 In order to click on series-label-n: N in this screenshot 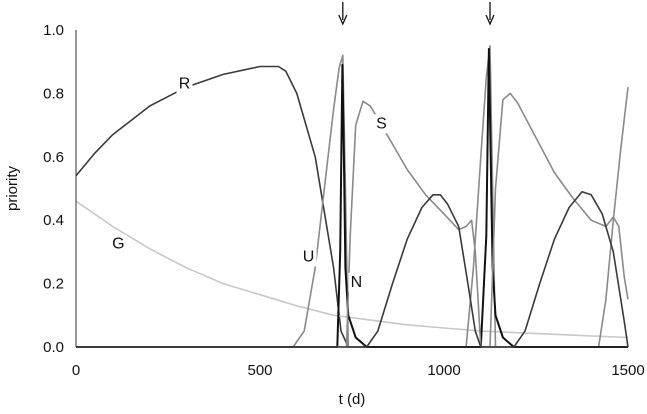, I will do `click(357, 282)`.